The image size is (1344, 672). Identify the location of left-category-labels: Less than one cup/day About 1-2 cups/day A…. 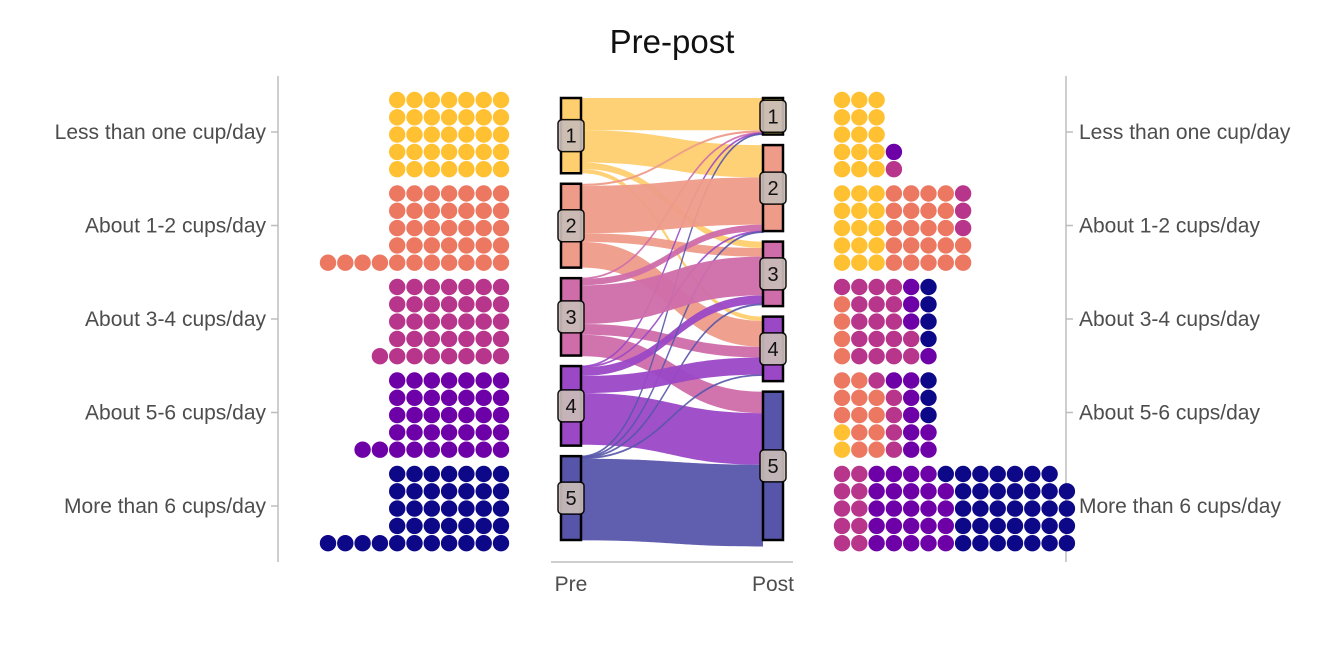
(166, 319).